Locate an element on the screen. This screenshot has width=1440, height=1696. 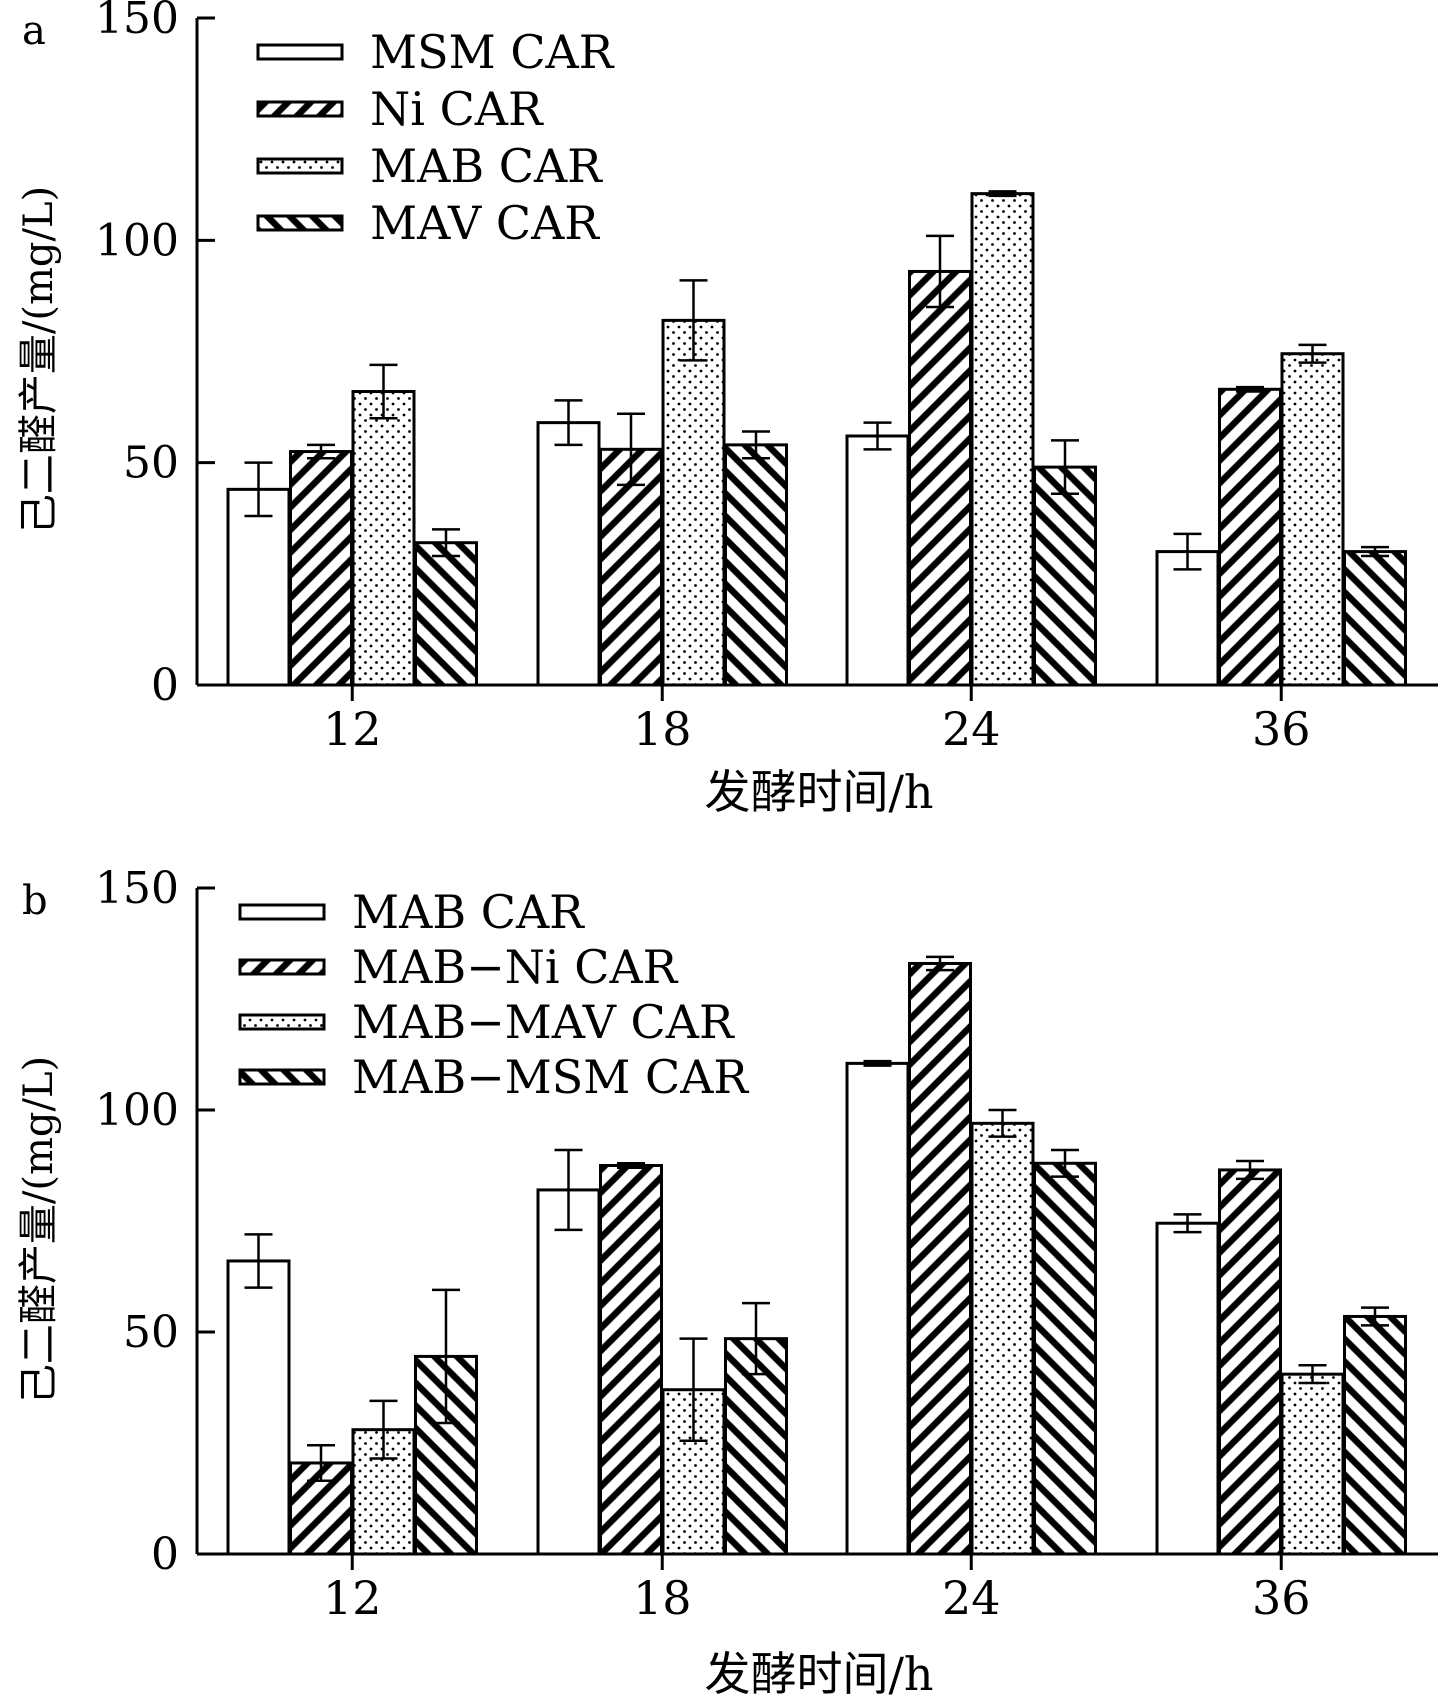
legend-label: MSM CAR is located at coordinates (492, 52).